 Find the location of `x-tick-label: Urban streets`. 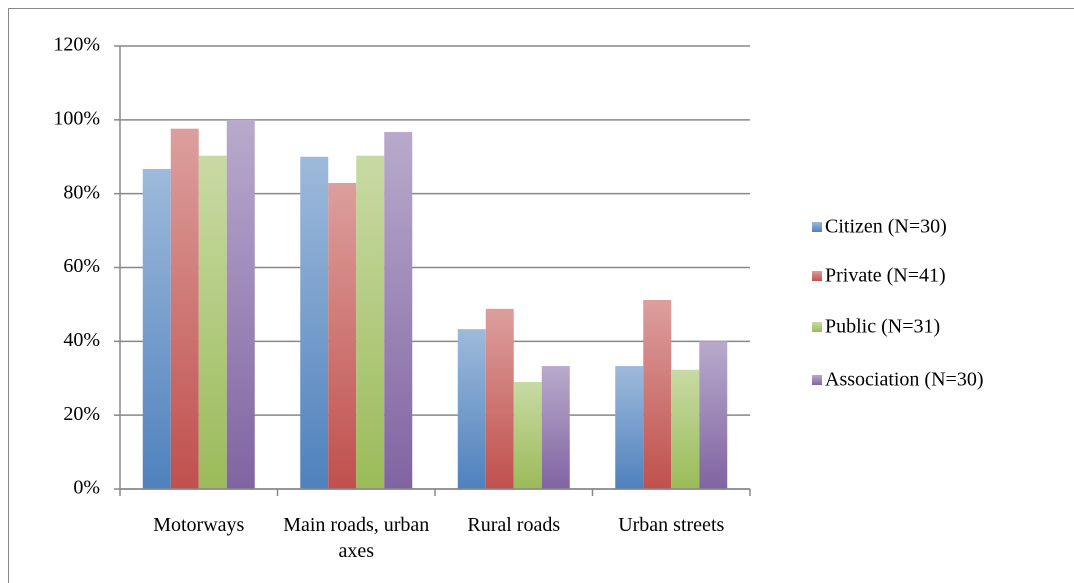

x-tick-label: Urban streets is located at coordinates (671, 525).